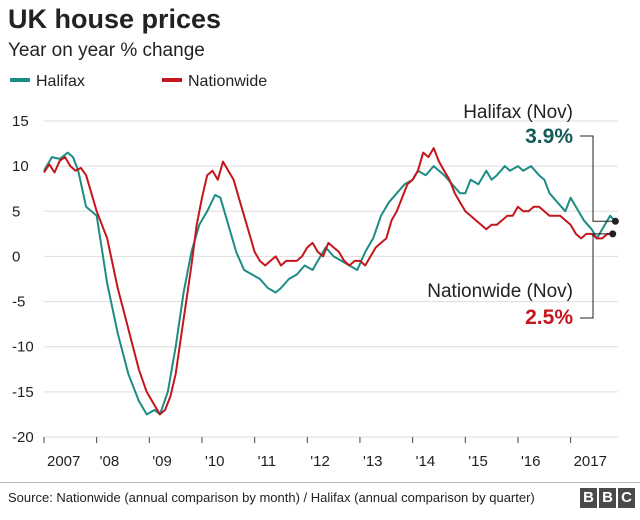 The height and width of the screenshot is (520, 640). What do you see at coordinates (531, 461) in the screenshot?
I see `x-tick-label: '16` at bounding box center [531, 461].